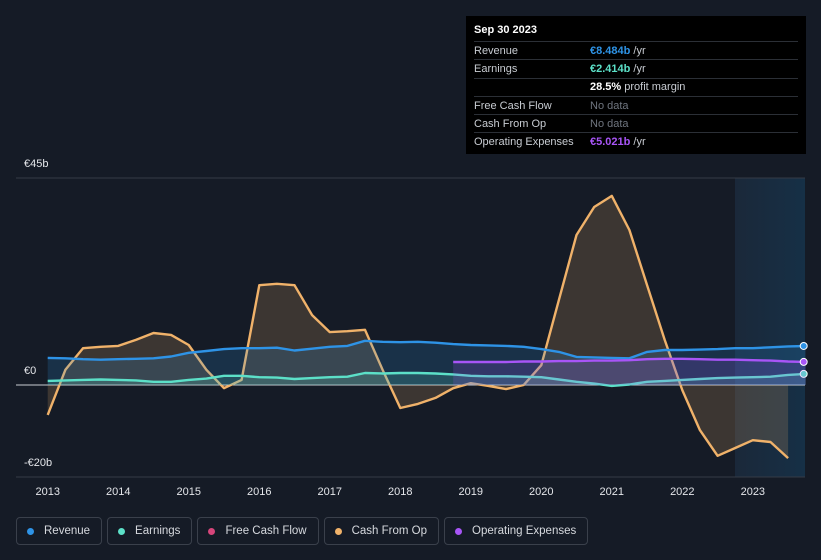 This screenshot has height=560, width=821. Describe the element at coordinates (606, 87) in the screenshot. I see `tooltip-value: 28.5%` at that location.